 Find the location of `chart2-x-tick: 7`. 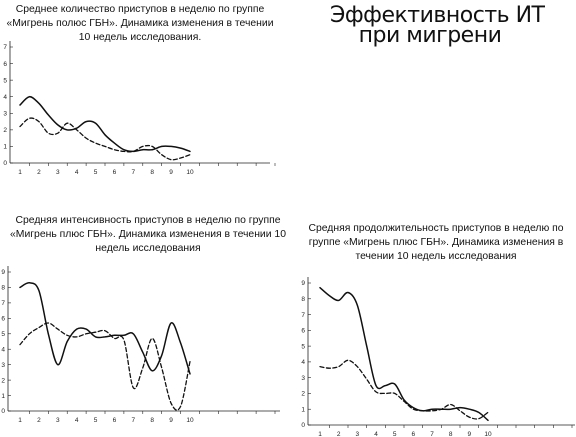

chart2-x-tick: 7 is located at coordinates (134, 420).